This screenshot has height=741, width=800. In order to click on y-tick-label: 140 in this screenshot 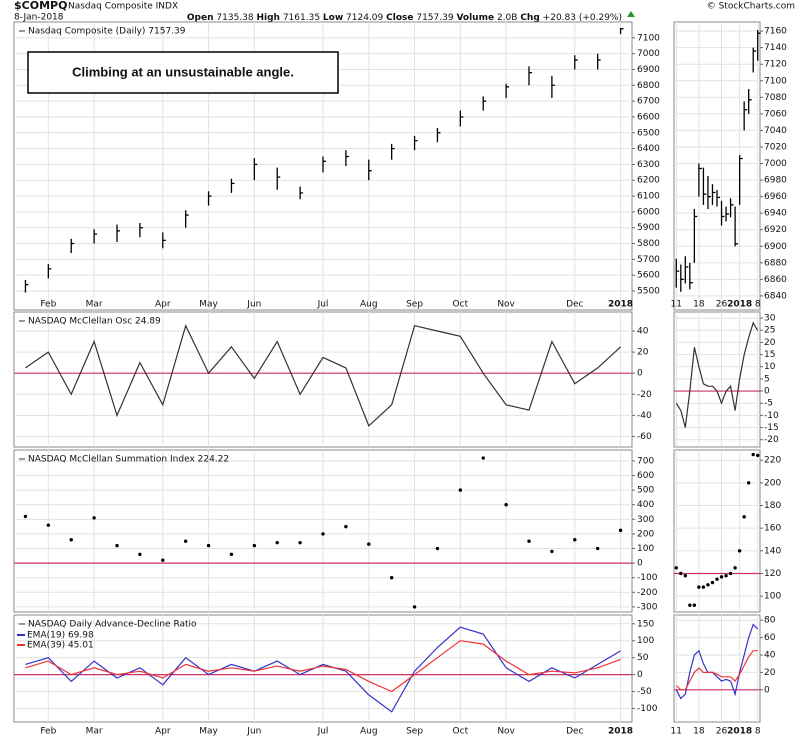, I will do `click(772, 551)`.